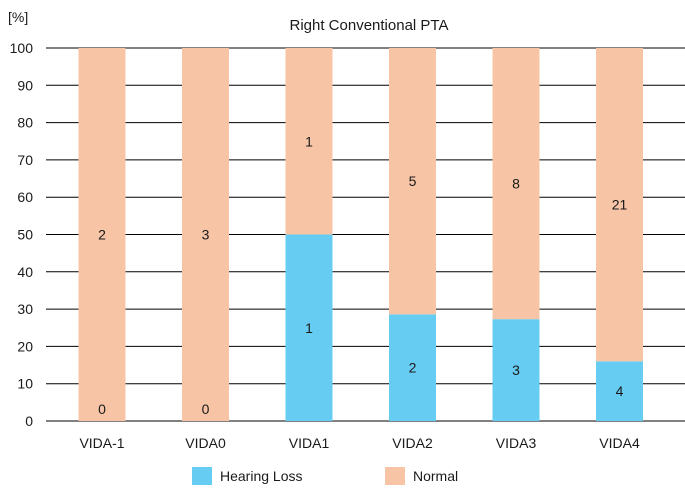  Describe the element at coordinates (395, 476) in the screenshot. I see `legend-swatch-normal` at that location.